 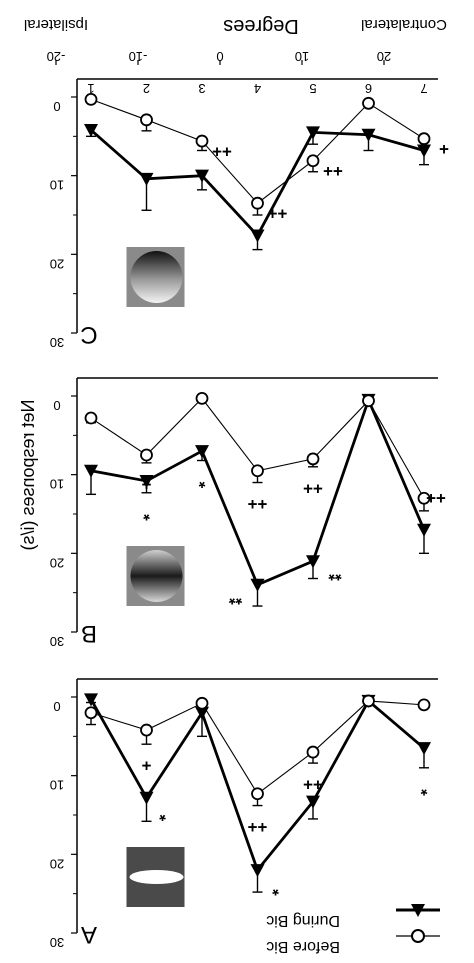 I want to click on legend-during-marker, so click(x=418, y=910).